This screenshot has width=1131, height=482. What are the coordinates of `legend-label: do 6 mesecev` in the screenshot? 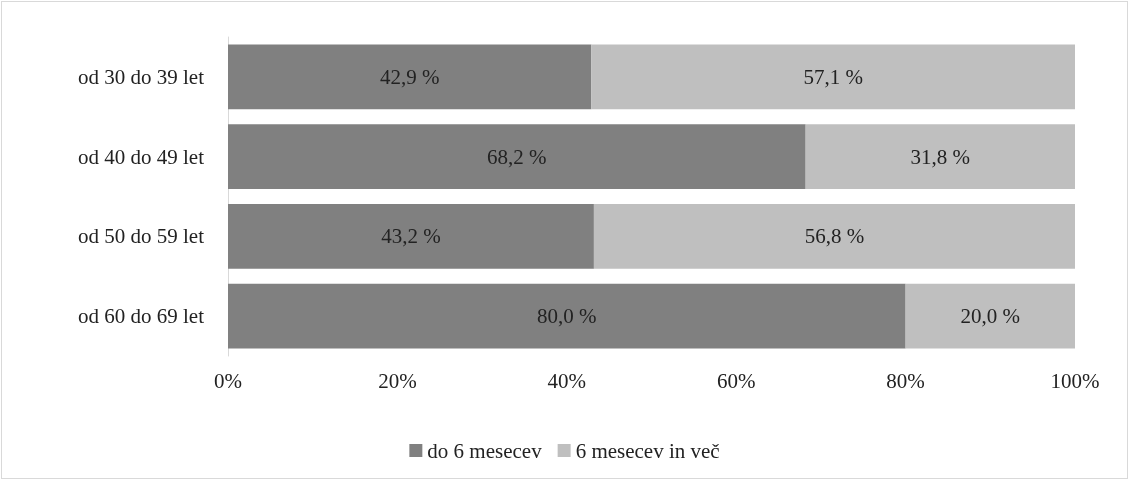 It's located at (485, 450).